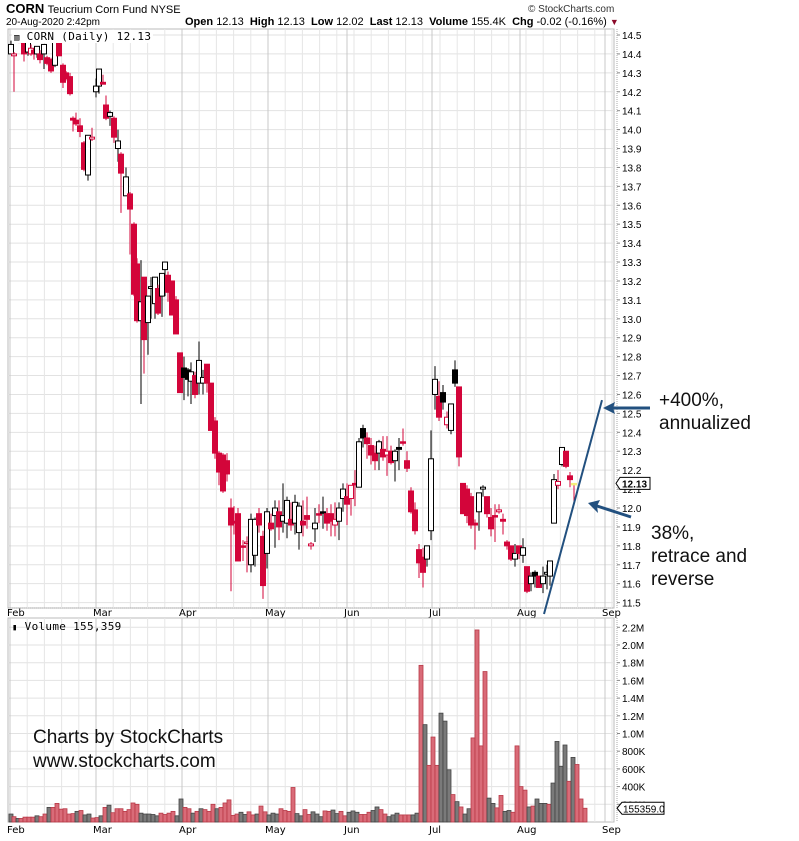  I want to click on volume-value: 155.4K, so click(488, 22).